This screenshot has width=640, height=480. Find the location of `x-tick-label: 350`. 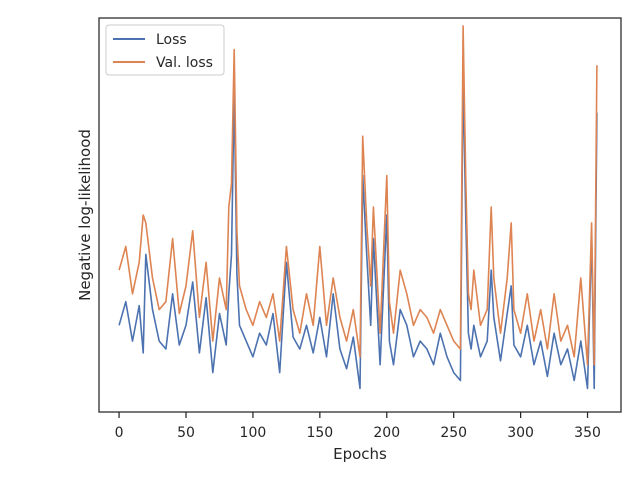

x-tick-label: 350 is located at coordinates (587, 433).